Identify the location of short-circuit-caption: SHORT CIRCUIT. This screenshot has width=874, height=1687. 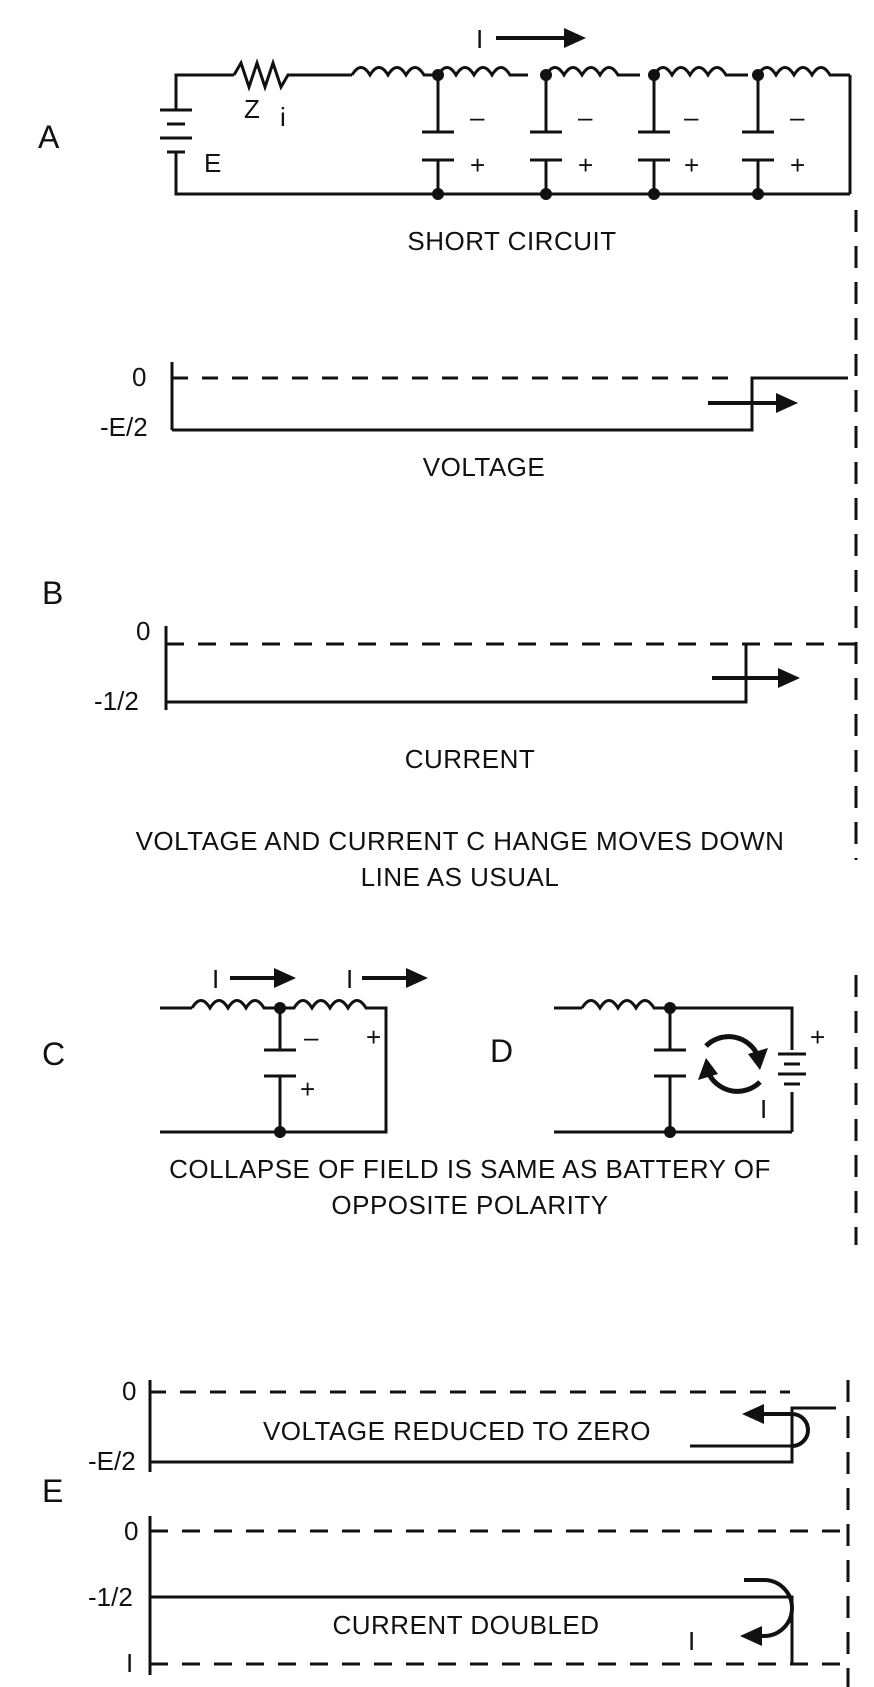
(511, 241).